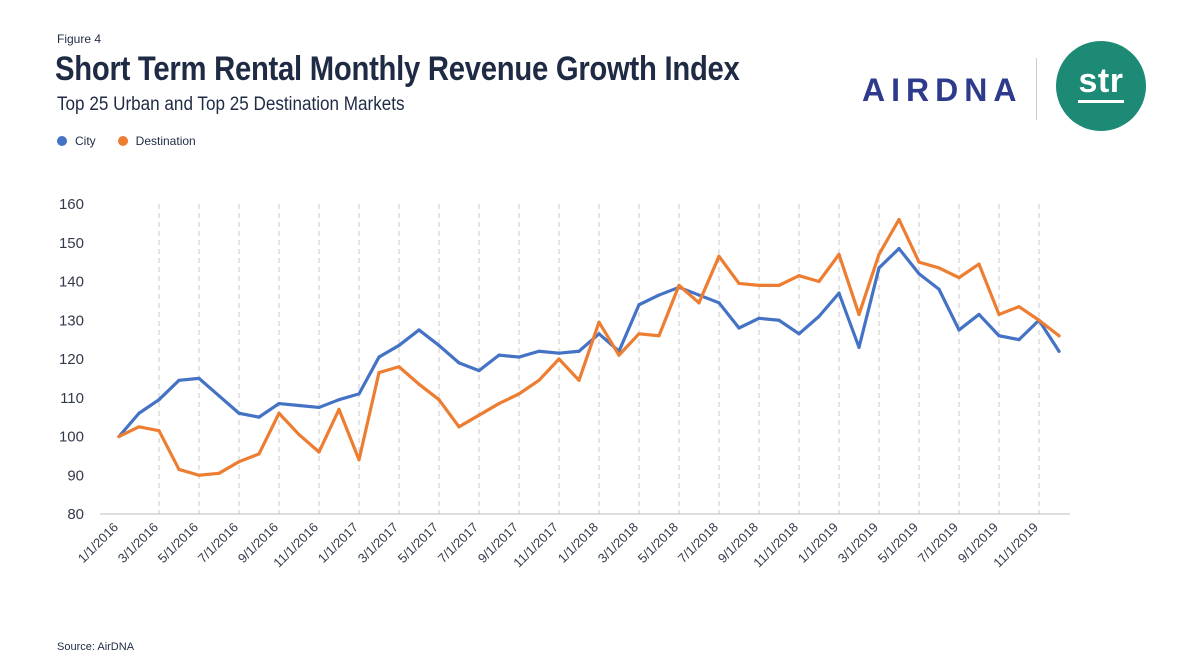 The image size is (1200, 670). What do you see at coordinates (178, 543) in the screenshot?
I see `x-tick-label: 5/1/2016` at bounding box center [178, 543].